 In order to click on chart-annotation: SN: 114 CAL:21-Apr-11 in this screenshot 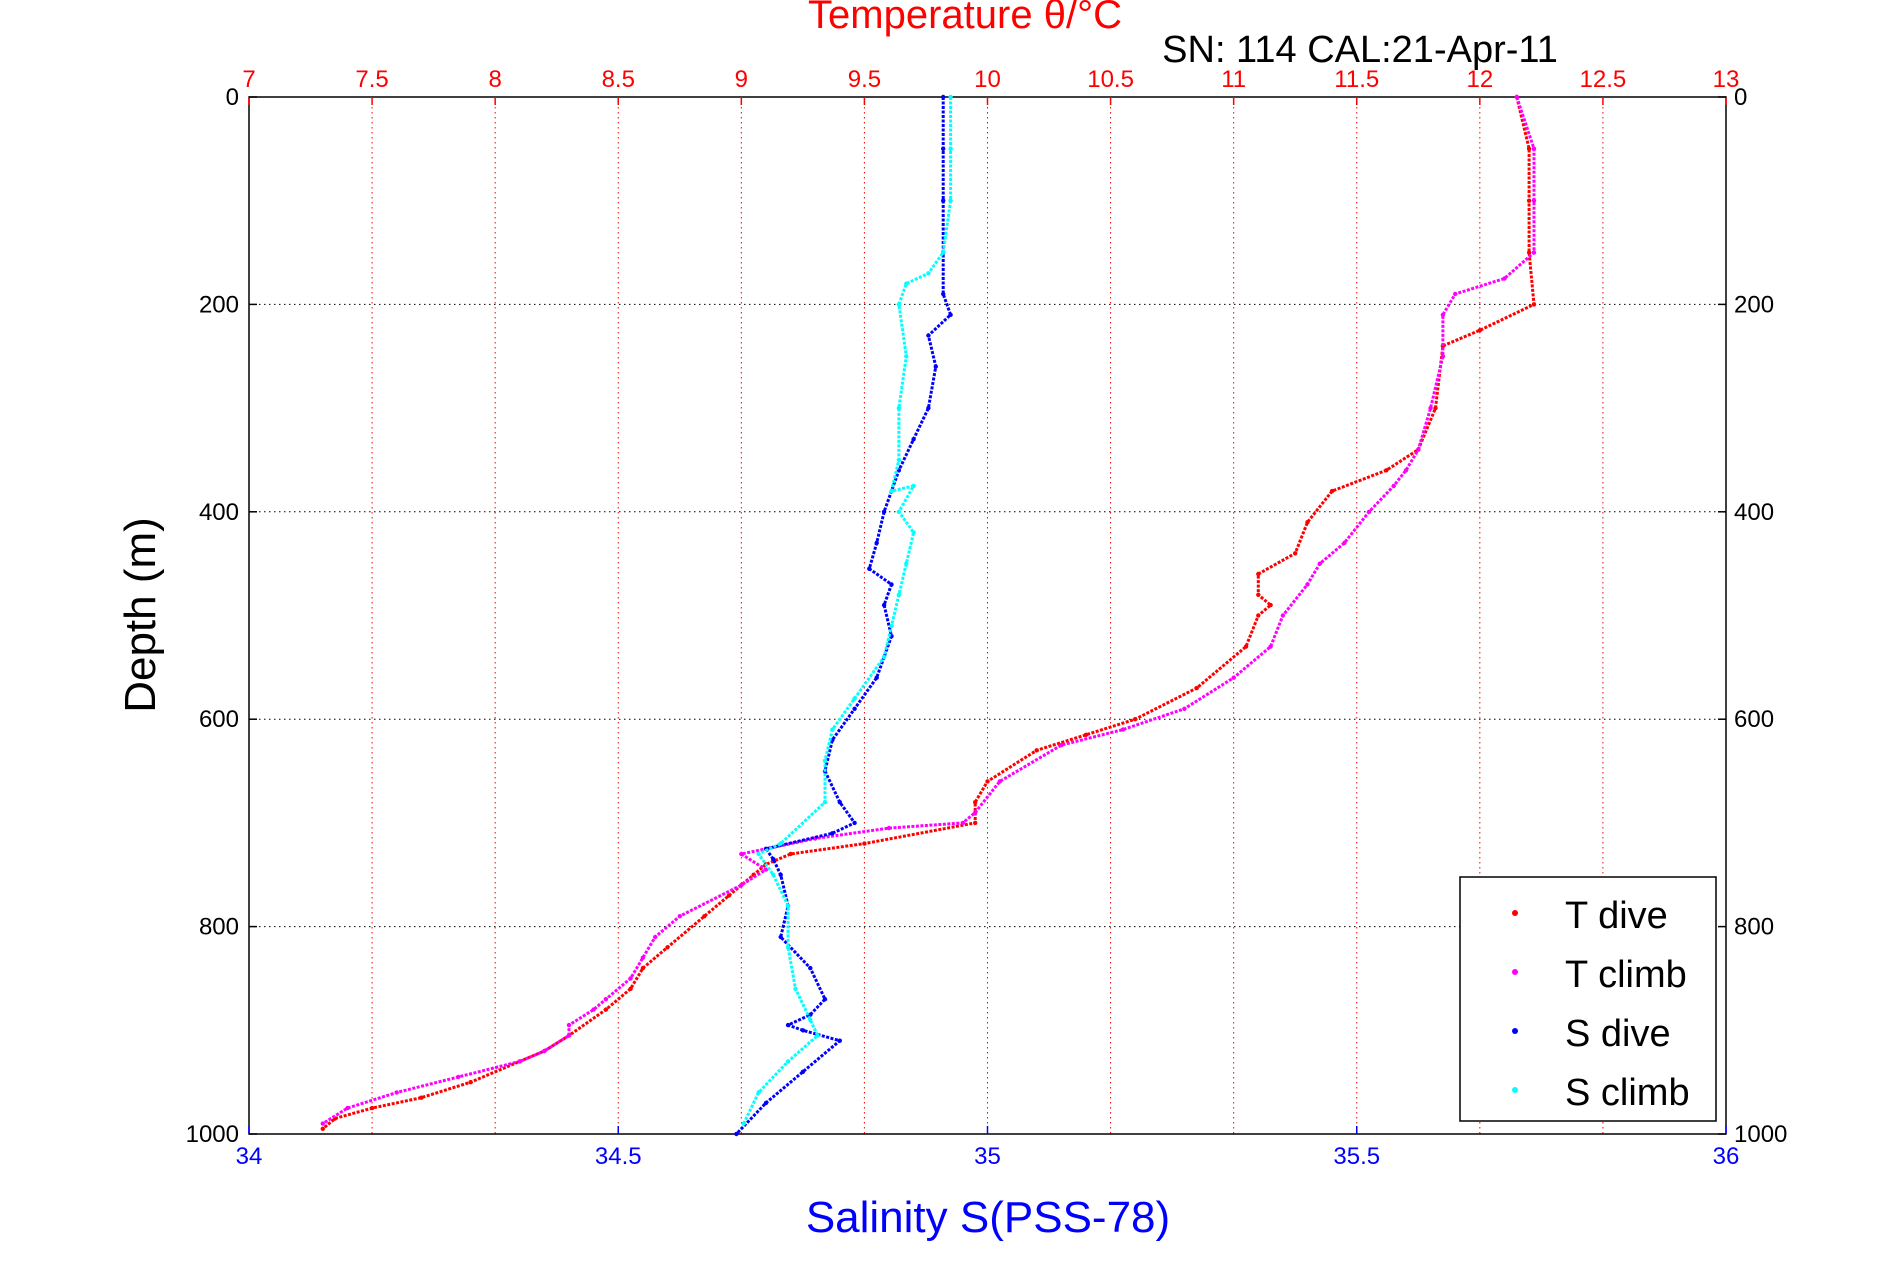, I will do `click(1360, 50)`.